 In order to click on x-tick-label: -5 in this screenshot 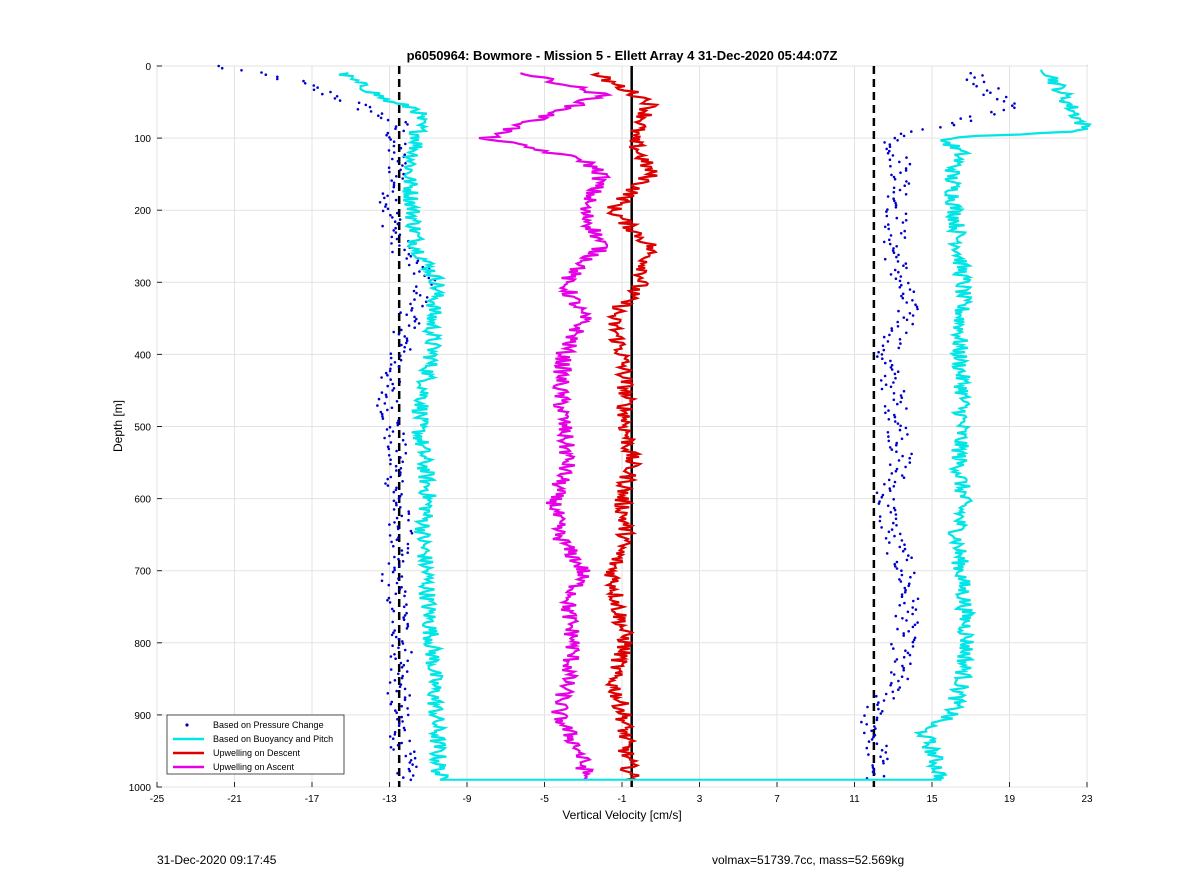, I will do `click(544, 799)`.